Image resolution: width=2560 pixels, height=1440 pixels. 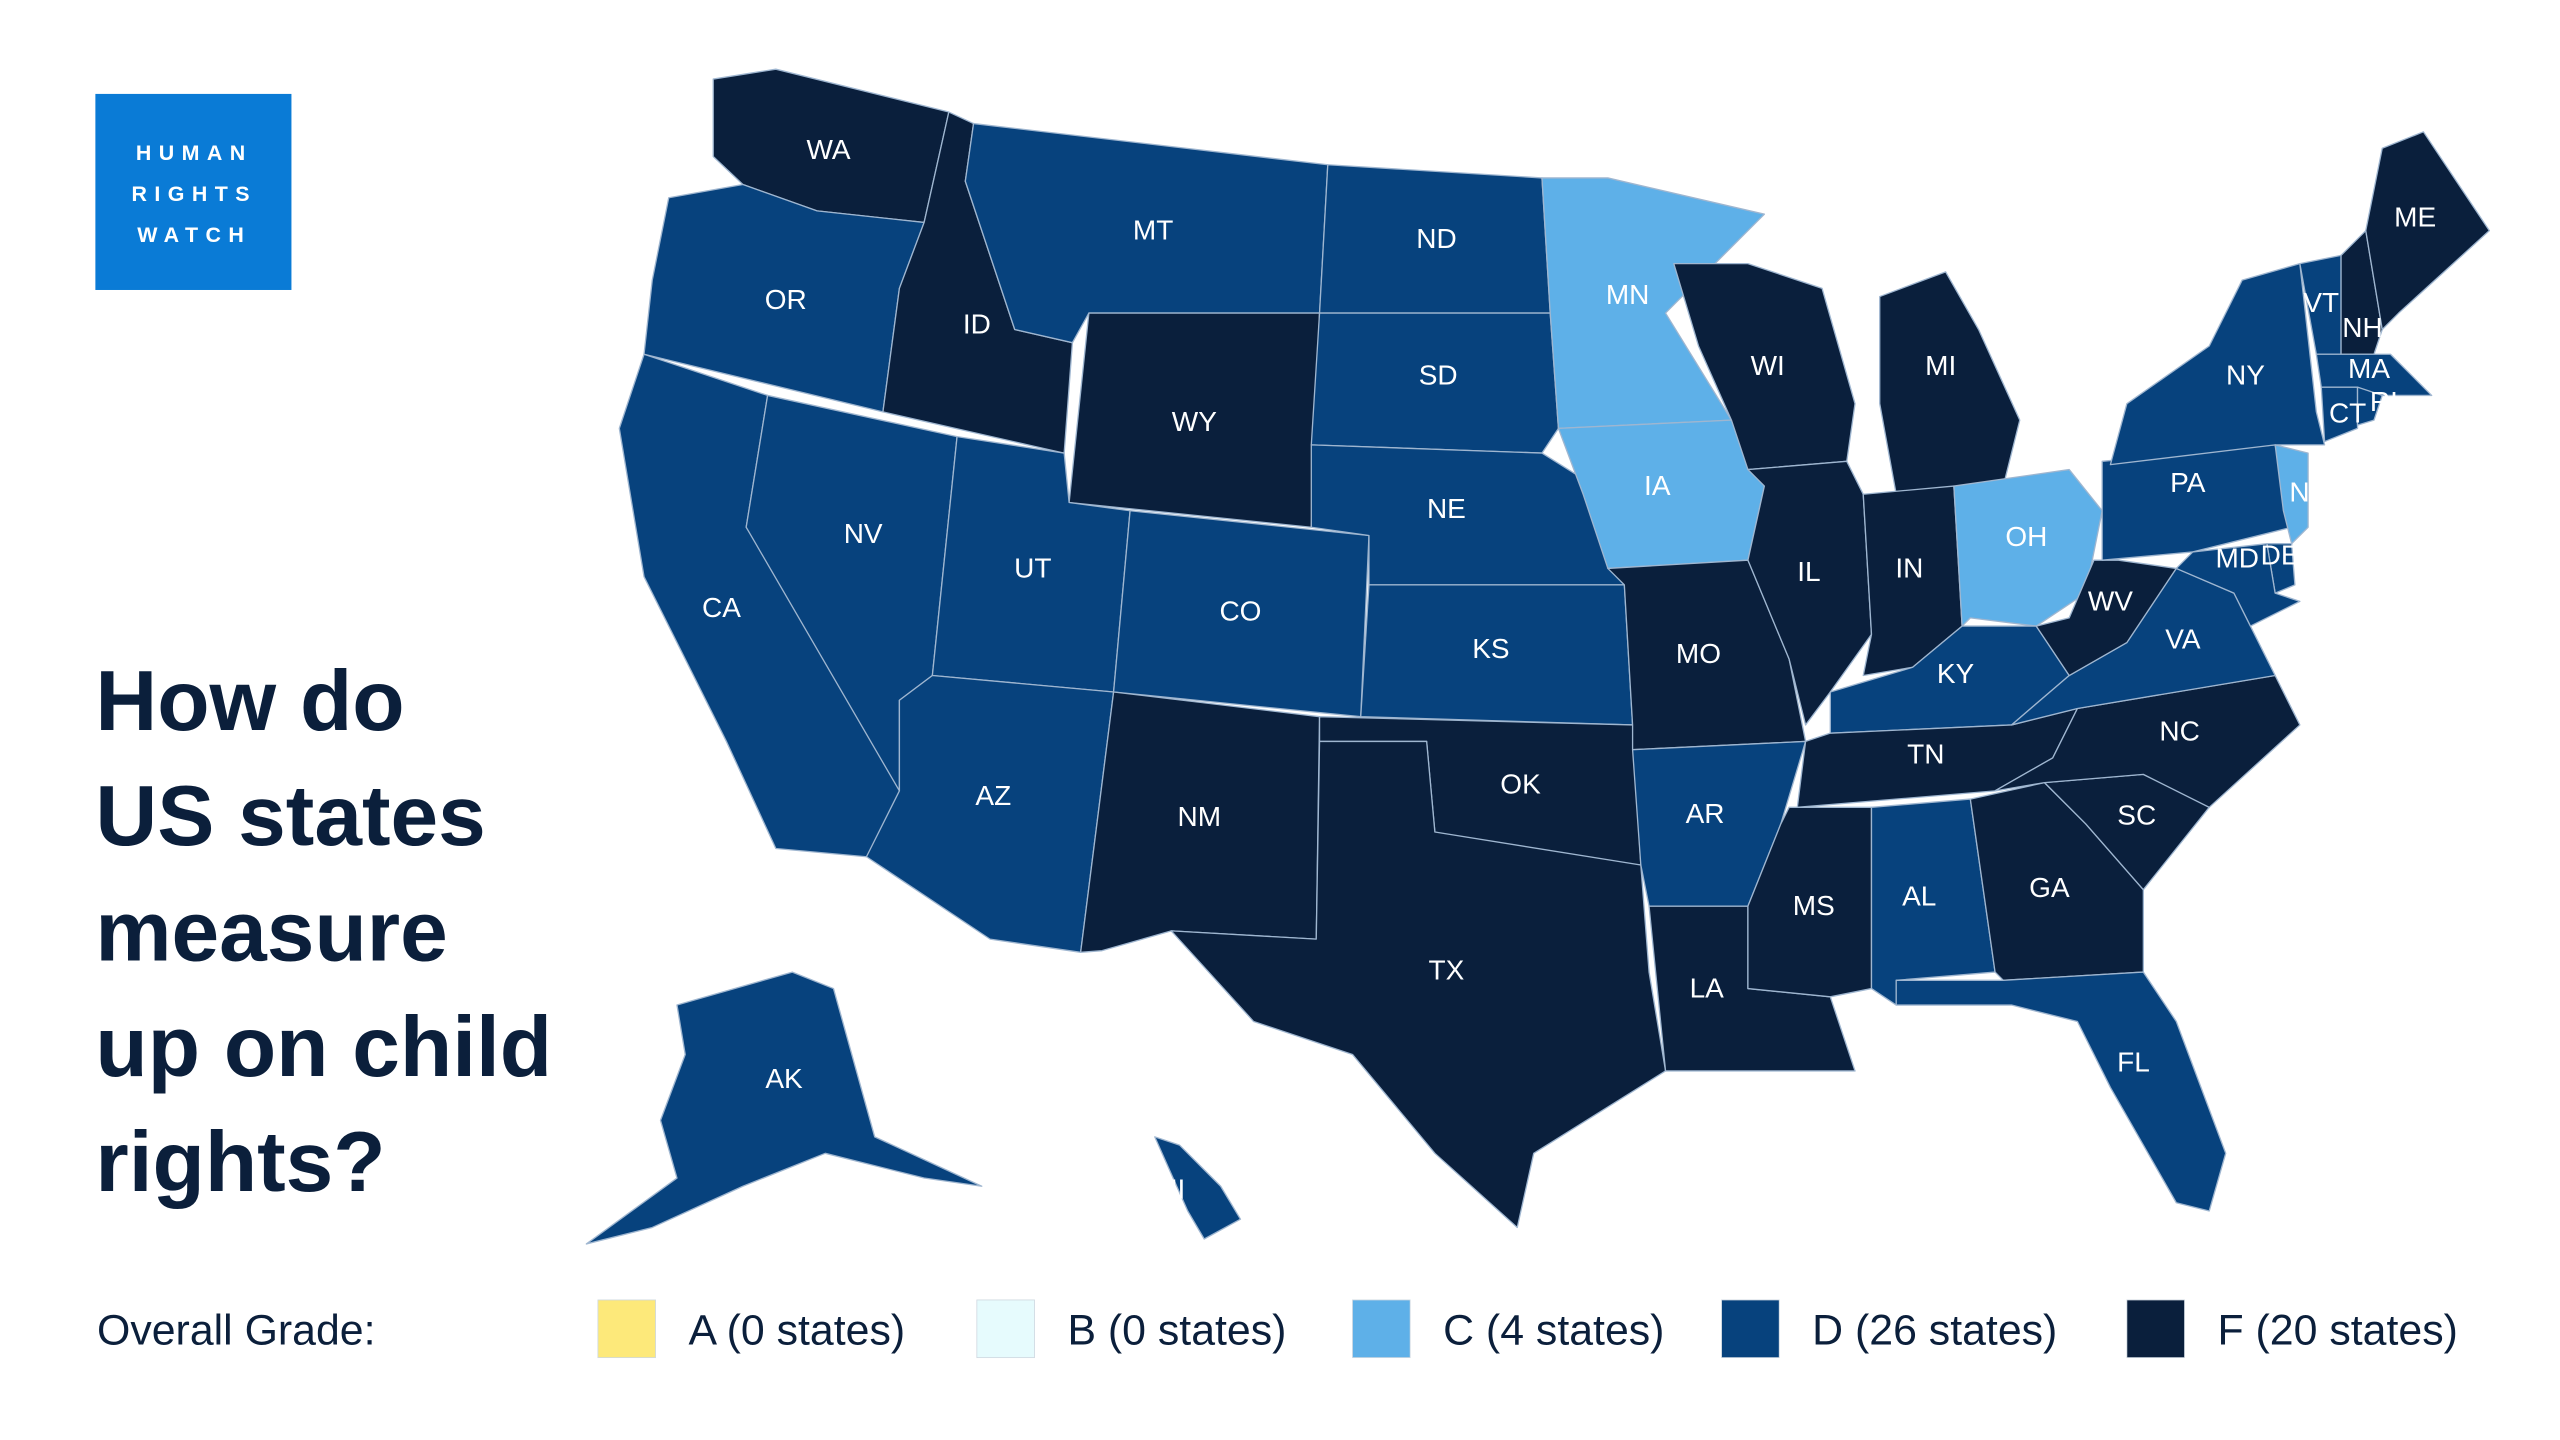 I want to click on logo: HUMAN RIGHTS WATCH, so click(x=194, y=194).